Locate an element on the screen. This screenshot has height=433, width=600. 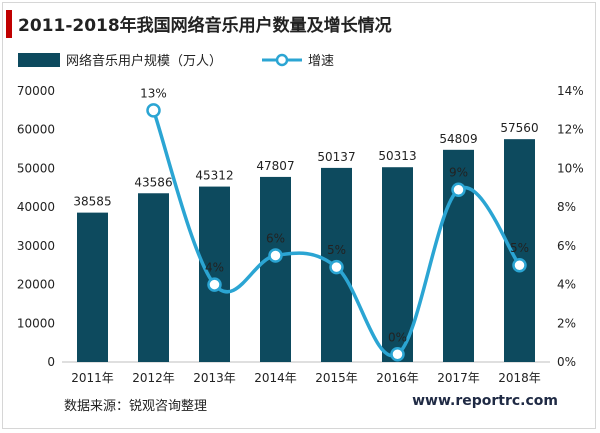
growth-value-label: 6% is located at coordinates (275, 239).